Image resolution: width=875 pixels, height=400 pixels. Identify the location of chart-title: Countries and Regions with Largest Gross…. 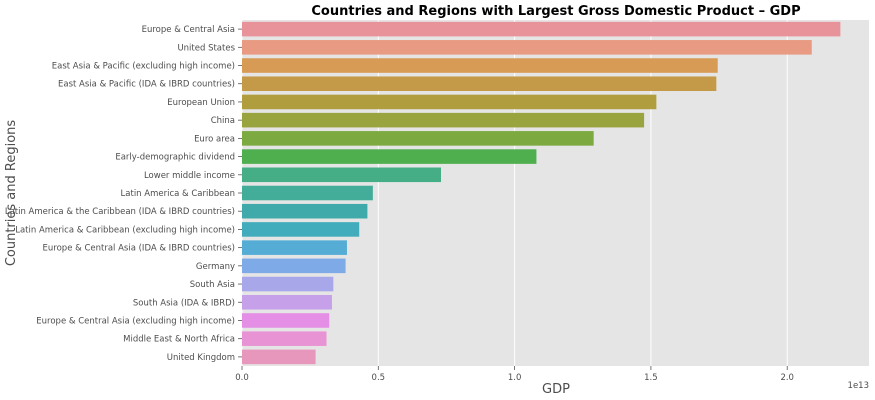
(555, 11).